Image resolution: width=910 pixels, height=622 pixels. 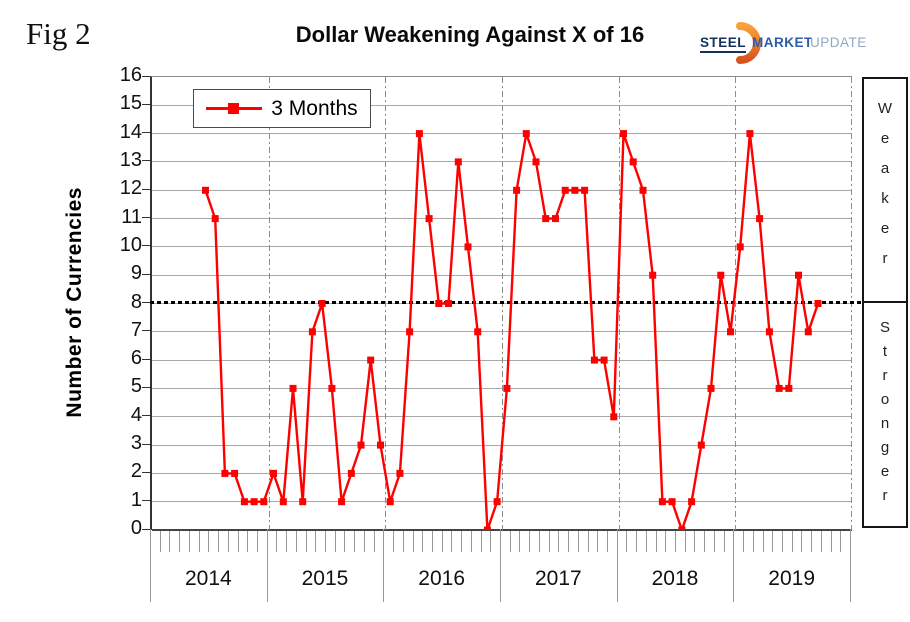 I want to click on y-tick-label-7: 7, so click(x=136, y=329).